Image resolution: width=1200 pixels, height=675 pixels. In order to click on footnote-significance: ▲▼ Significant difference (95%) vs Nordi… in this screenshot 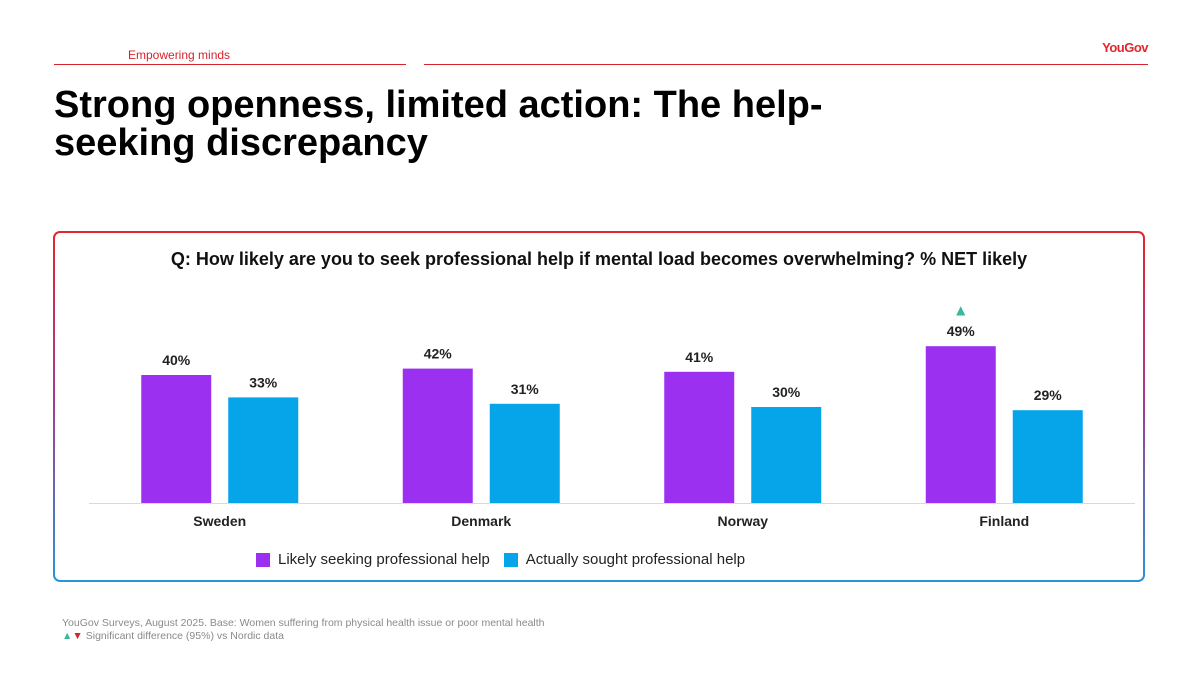, I will do `click(303, 636)`.